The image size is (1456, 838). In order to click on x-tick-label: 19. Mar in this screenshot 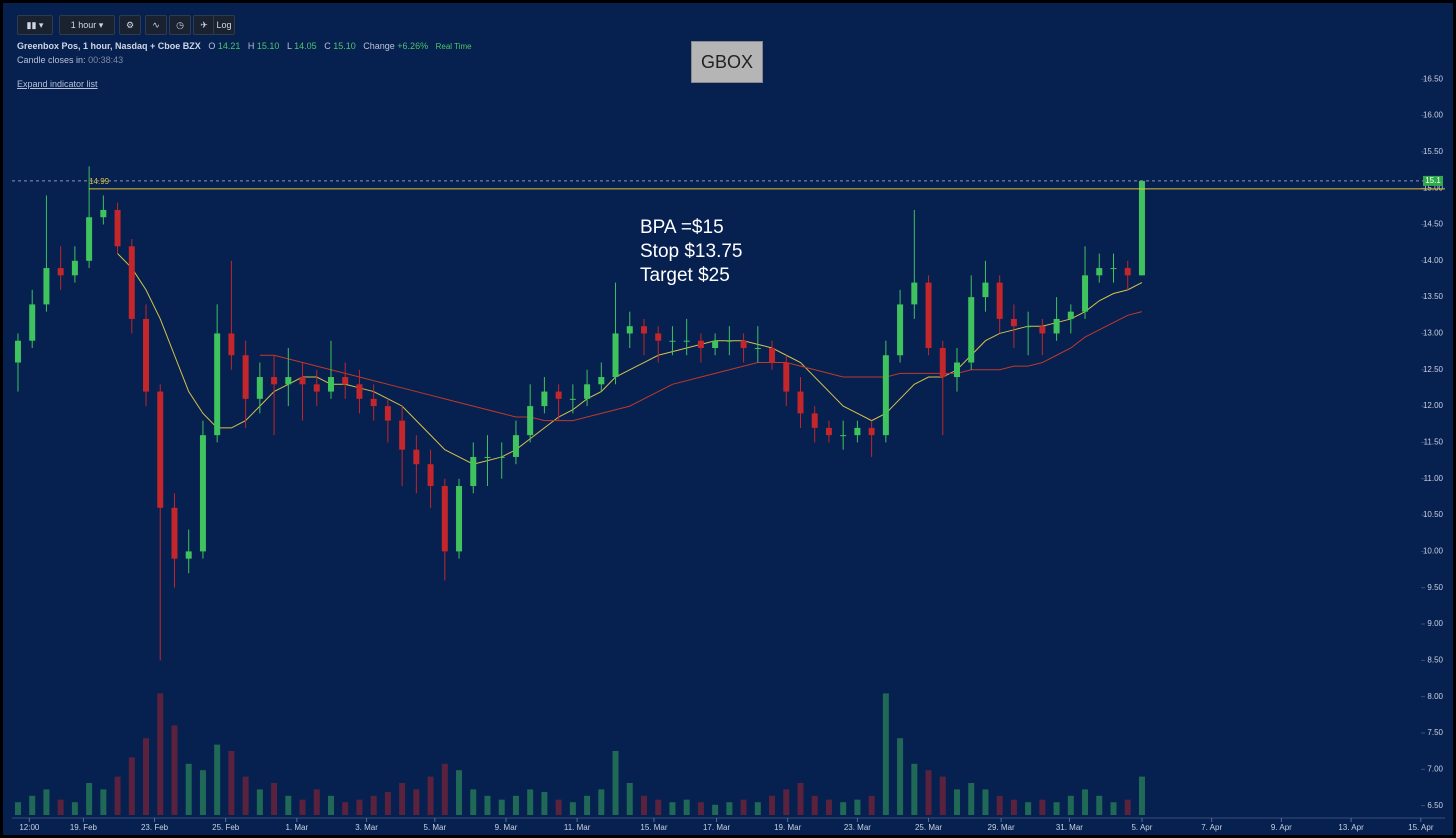, I will do `click(787, 827)`.